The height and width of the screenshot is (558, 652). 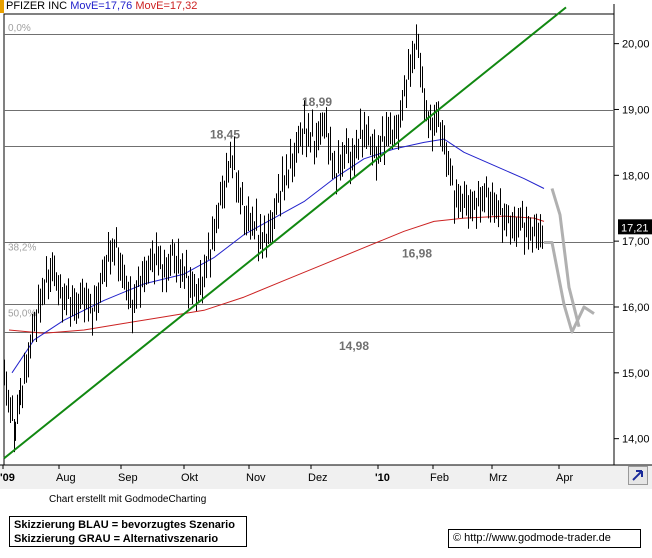 I want to click on chart-header: PFIZER INC MovE=17,76 MovE=17,32, so click(x=98, y=6).